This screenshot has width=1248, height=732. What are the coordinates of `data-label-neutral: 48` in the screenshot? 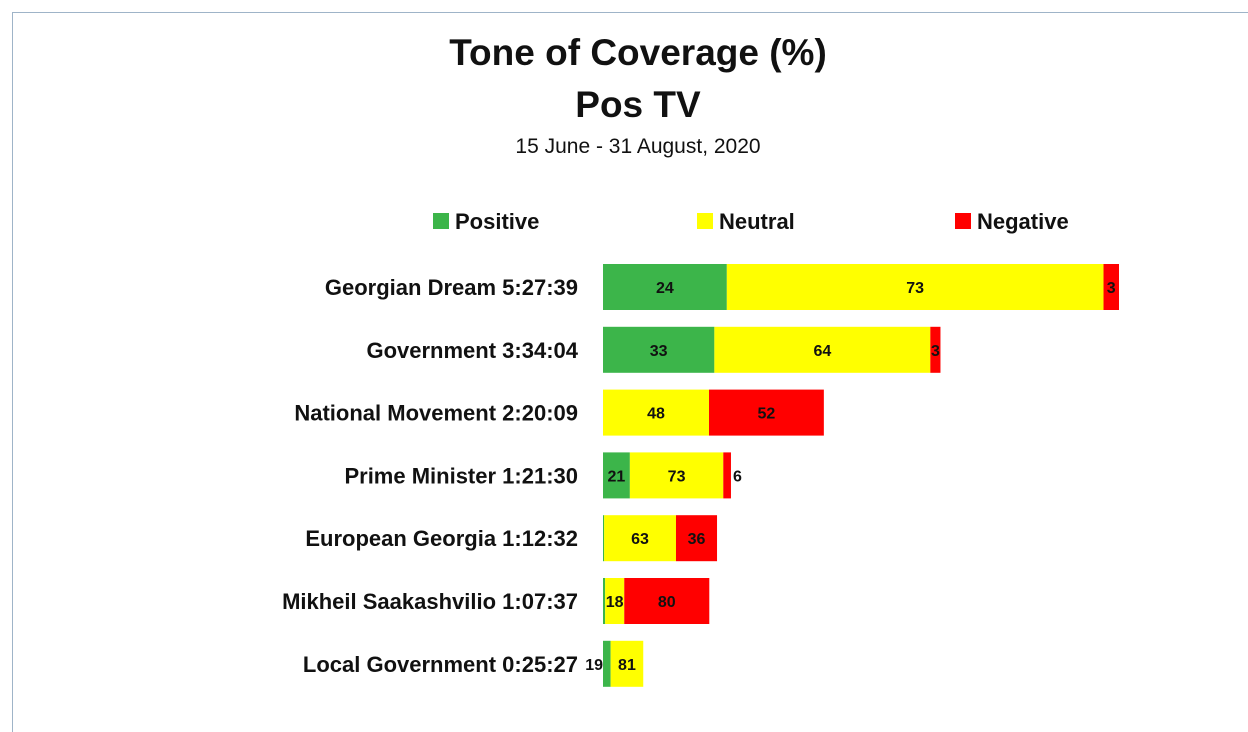 It's located at (656, 414).